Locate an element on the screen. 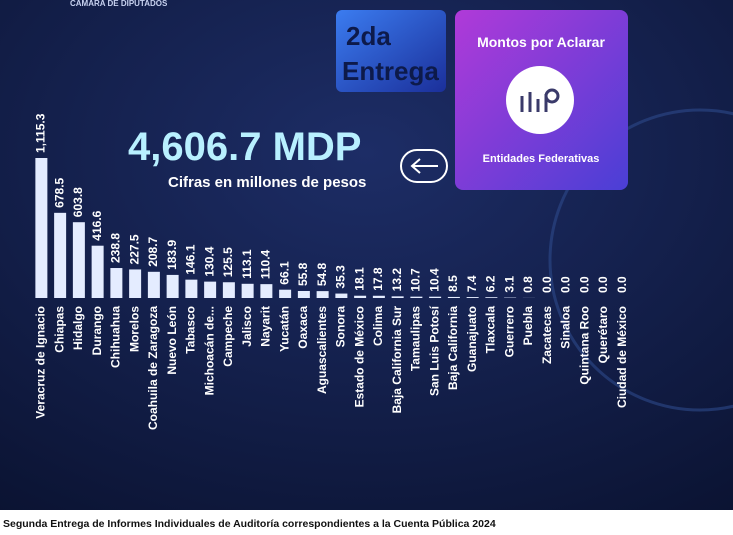 This screenshot has width=733, height=535. panel-title: Montos por Aclarar is located at coordinates (541, 42).